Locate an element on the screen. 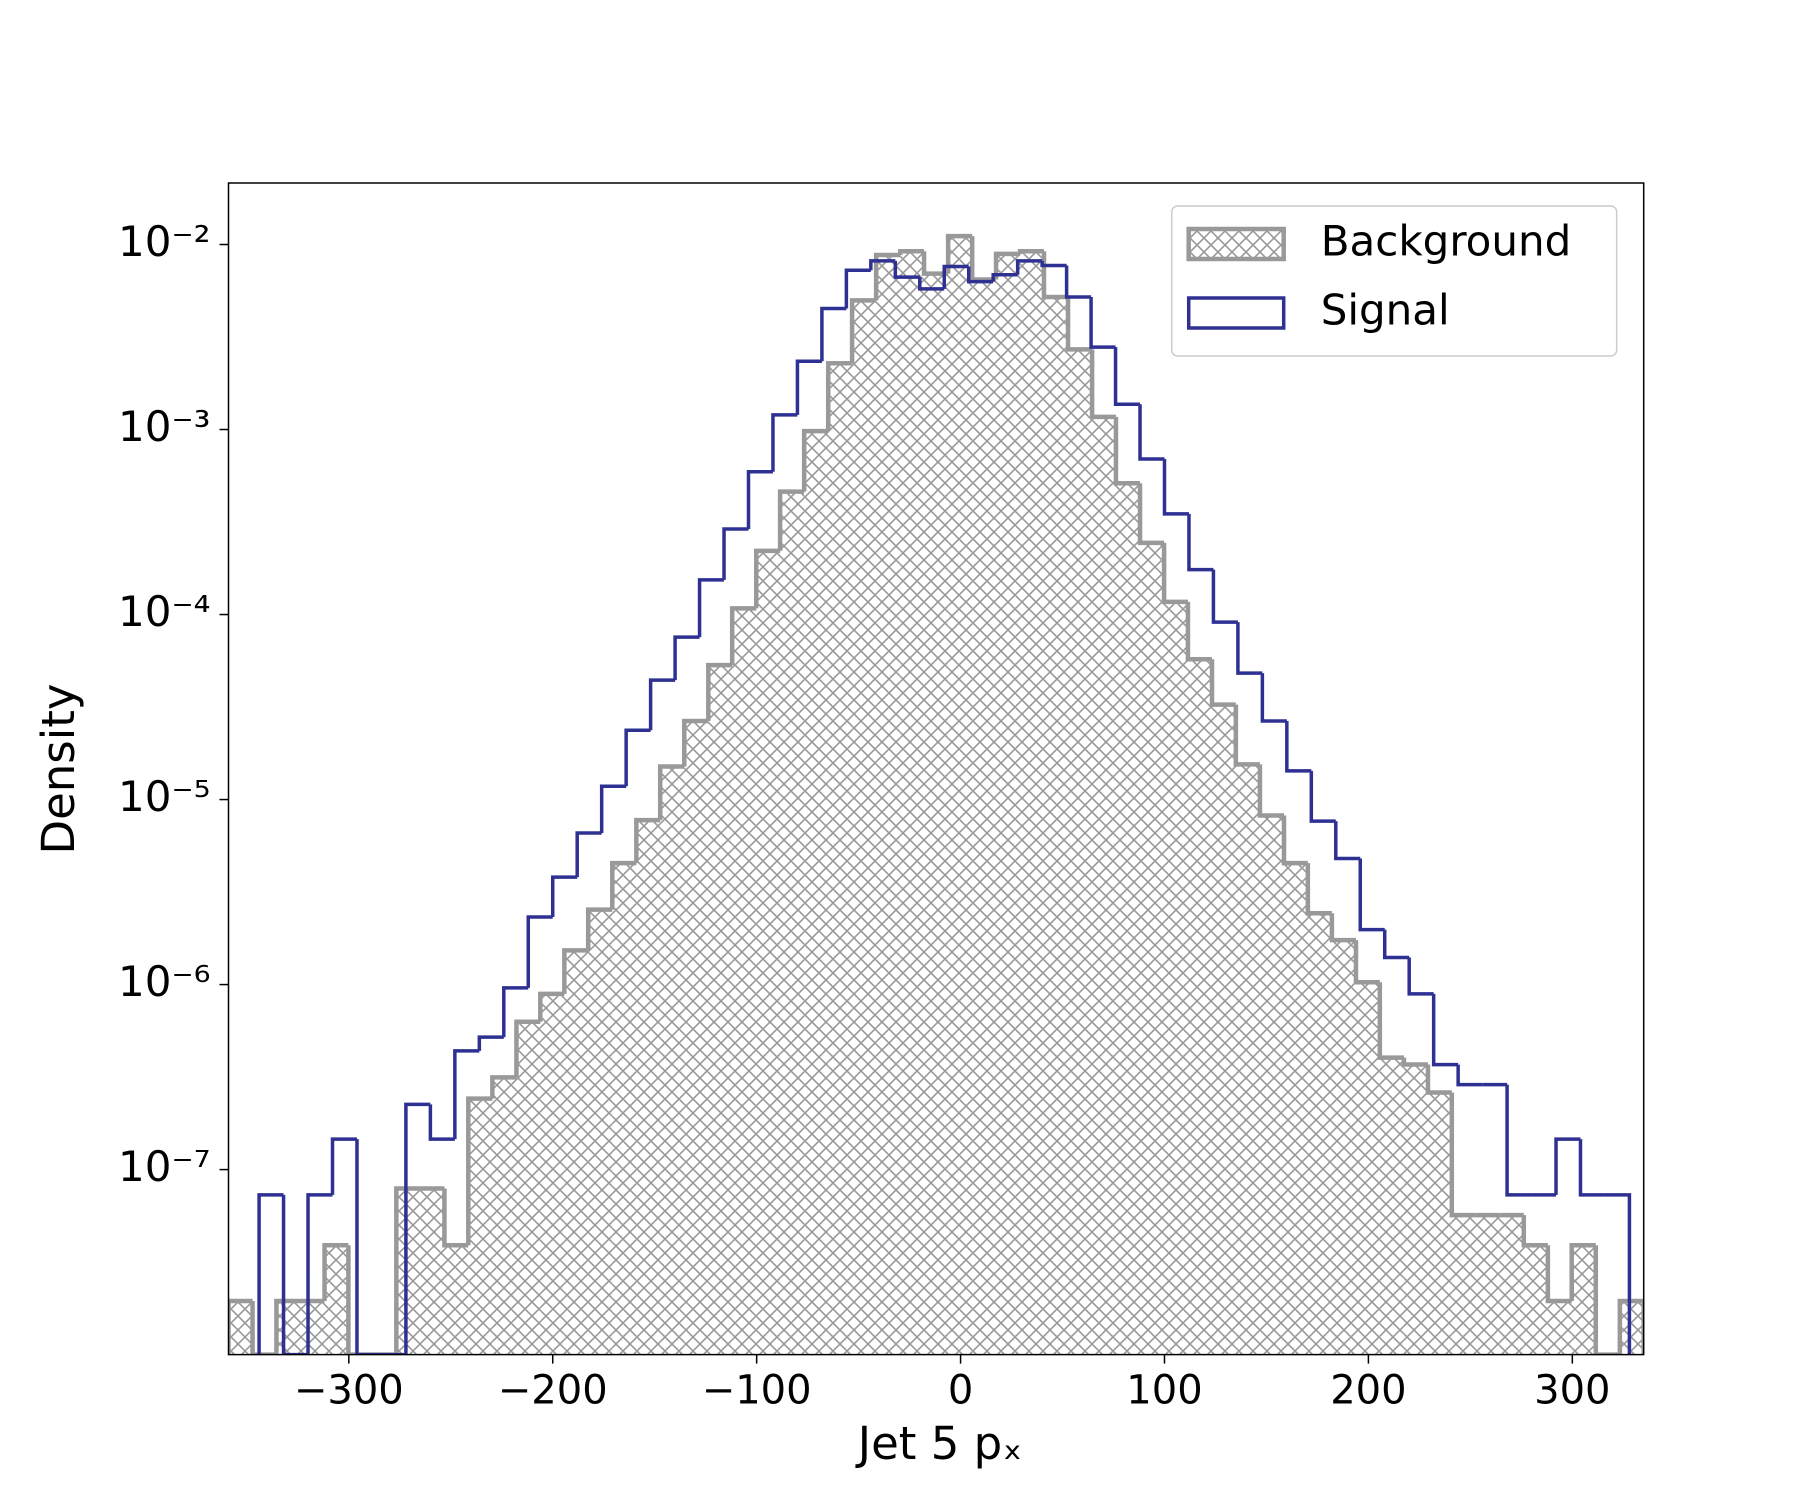 The image size is (1801, 1500). y-tick-label: 10⁻³ is located at coordinates (164, 426).